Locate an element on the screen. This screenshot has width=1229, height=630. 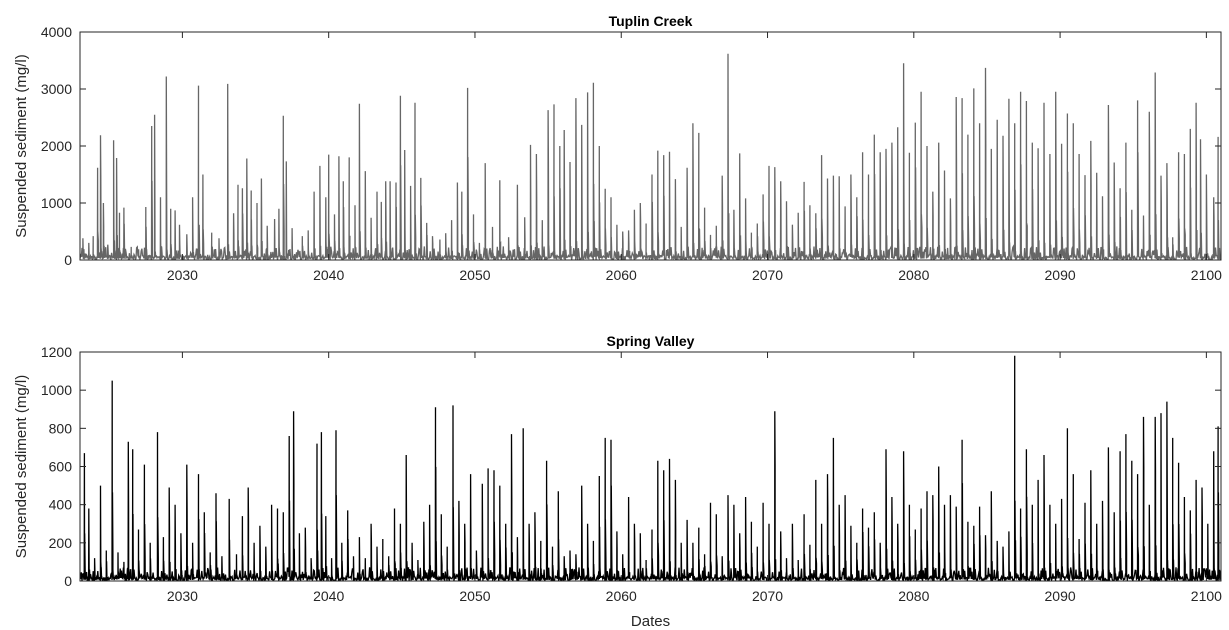
y-tick-label: 200 is located at coordinates (61, 543).